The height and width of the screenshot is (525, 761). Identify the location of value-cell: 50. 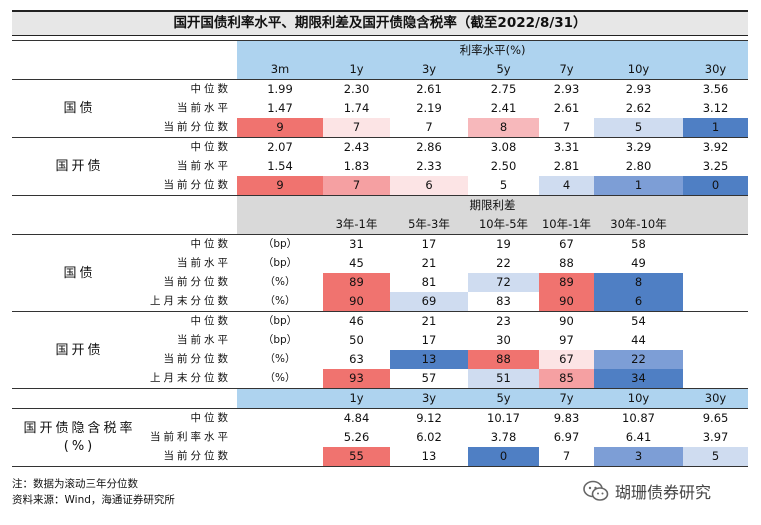
(356, 340).